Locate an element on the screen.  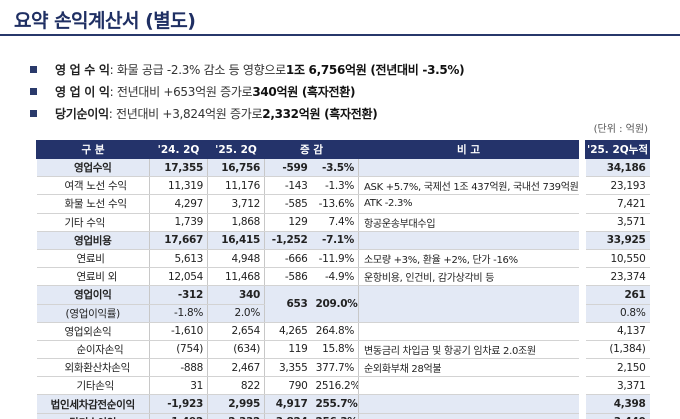
header-note: 비 고 is located at coordinates (469, 149).